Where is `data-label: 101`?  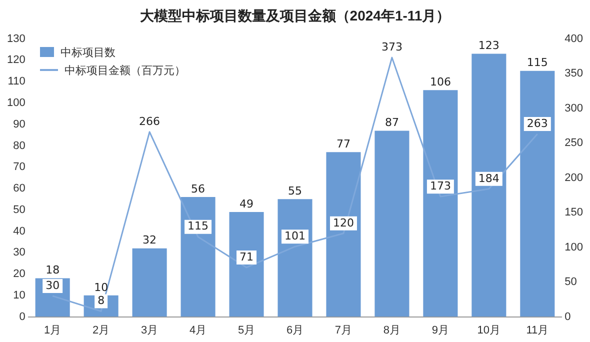 data-label: 101 is located at coordinates (295, 235).